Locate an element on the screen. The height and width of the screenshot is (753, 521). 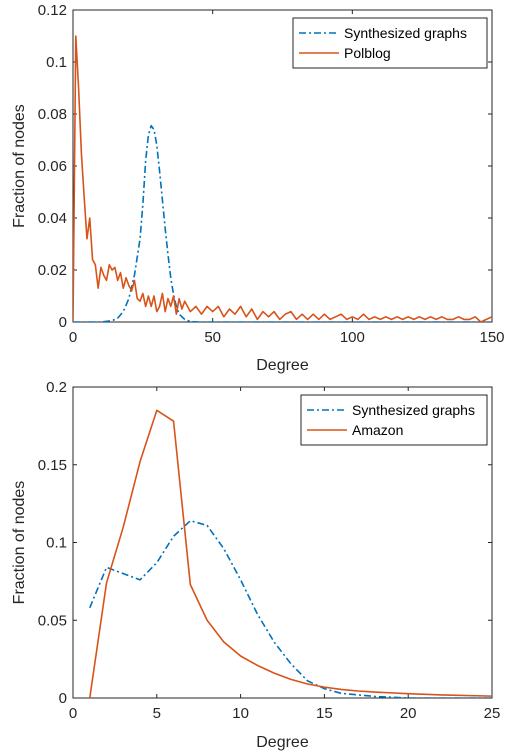
x-tick-label: 20 is located at coordinates (408, 713).